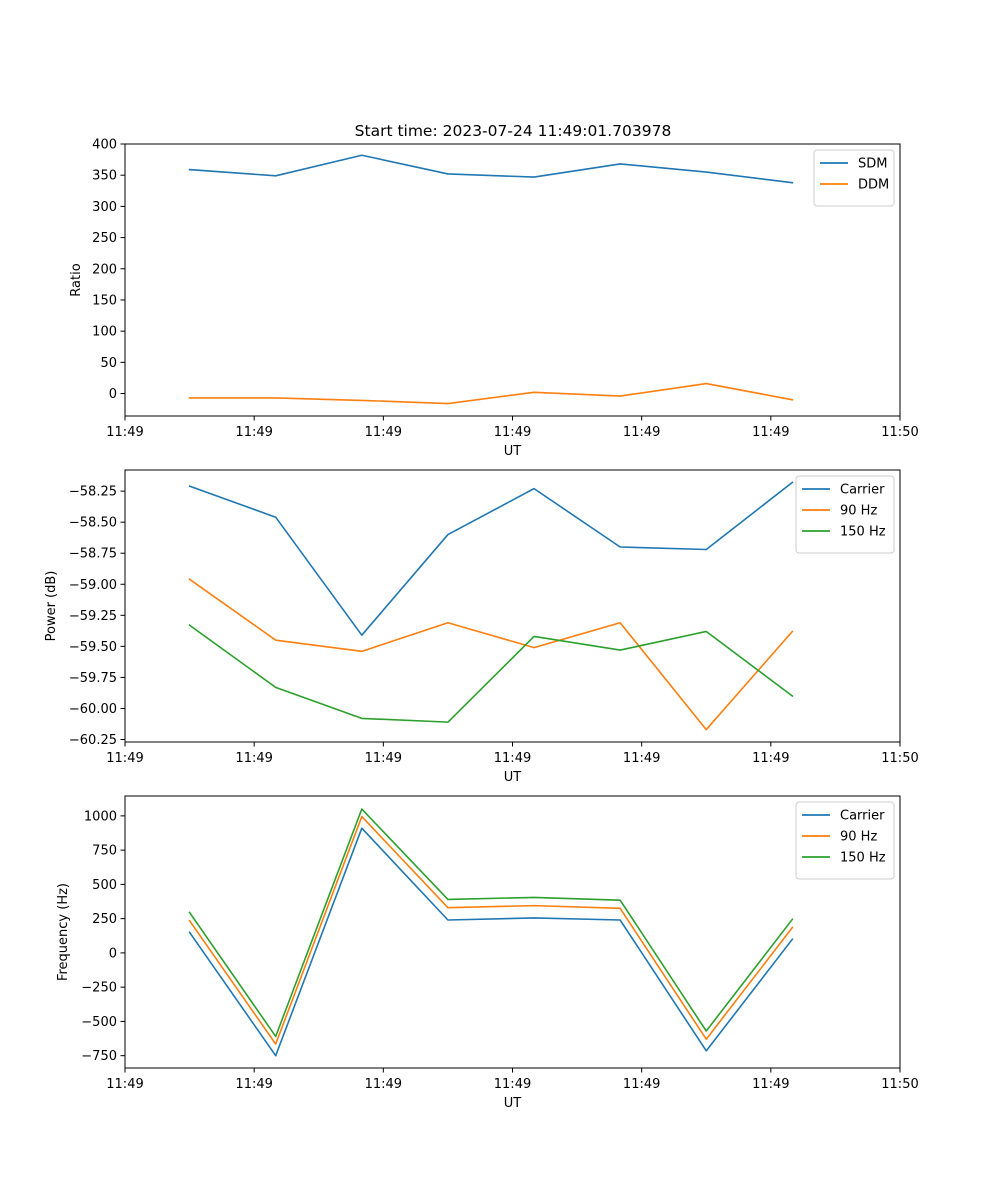 The image size is (1000, 1200). Describe the element at coordinates (51, 606) in the screenshot. I see `y-axis-label: Power (dB)` at that location.